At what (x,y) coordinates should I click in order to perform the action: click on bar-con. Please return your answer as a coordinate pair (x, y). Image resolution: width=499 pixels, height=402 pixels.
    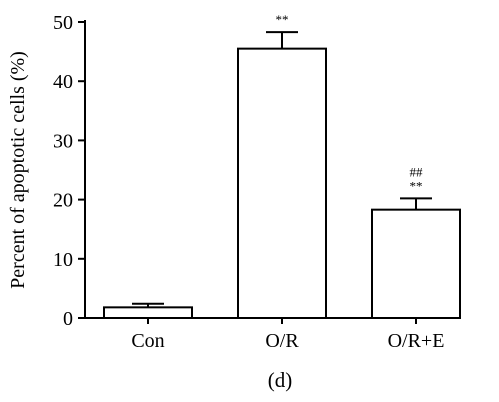
    Looking at the image, I should click on (148, 312).